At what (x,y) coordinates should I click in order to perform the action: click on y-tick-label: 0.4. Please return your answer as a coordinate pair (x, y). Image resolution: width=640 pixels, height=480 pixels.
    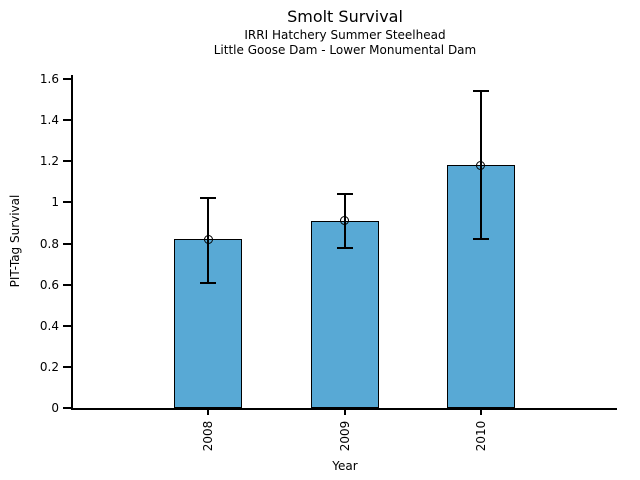
    Looking at the image, I should click on (49, 325).